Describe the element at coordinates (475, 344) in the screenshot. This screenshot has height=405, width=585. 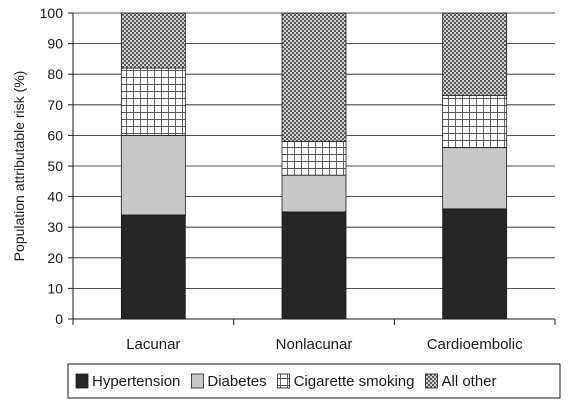
I see `x-category-label: Cardioembolic` at that location.